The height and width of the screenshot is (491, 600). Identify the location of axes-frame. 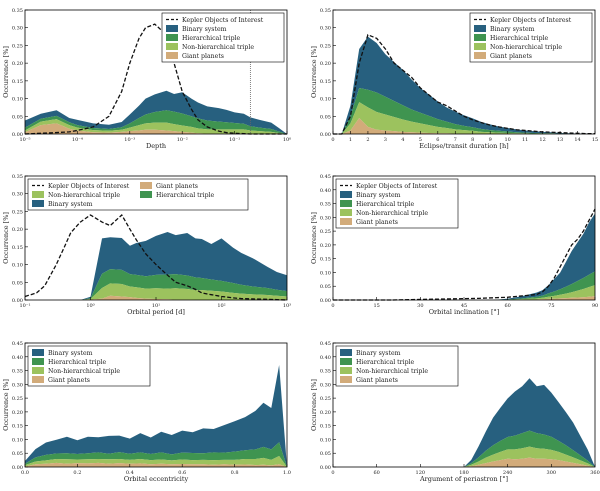
(156, 72).